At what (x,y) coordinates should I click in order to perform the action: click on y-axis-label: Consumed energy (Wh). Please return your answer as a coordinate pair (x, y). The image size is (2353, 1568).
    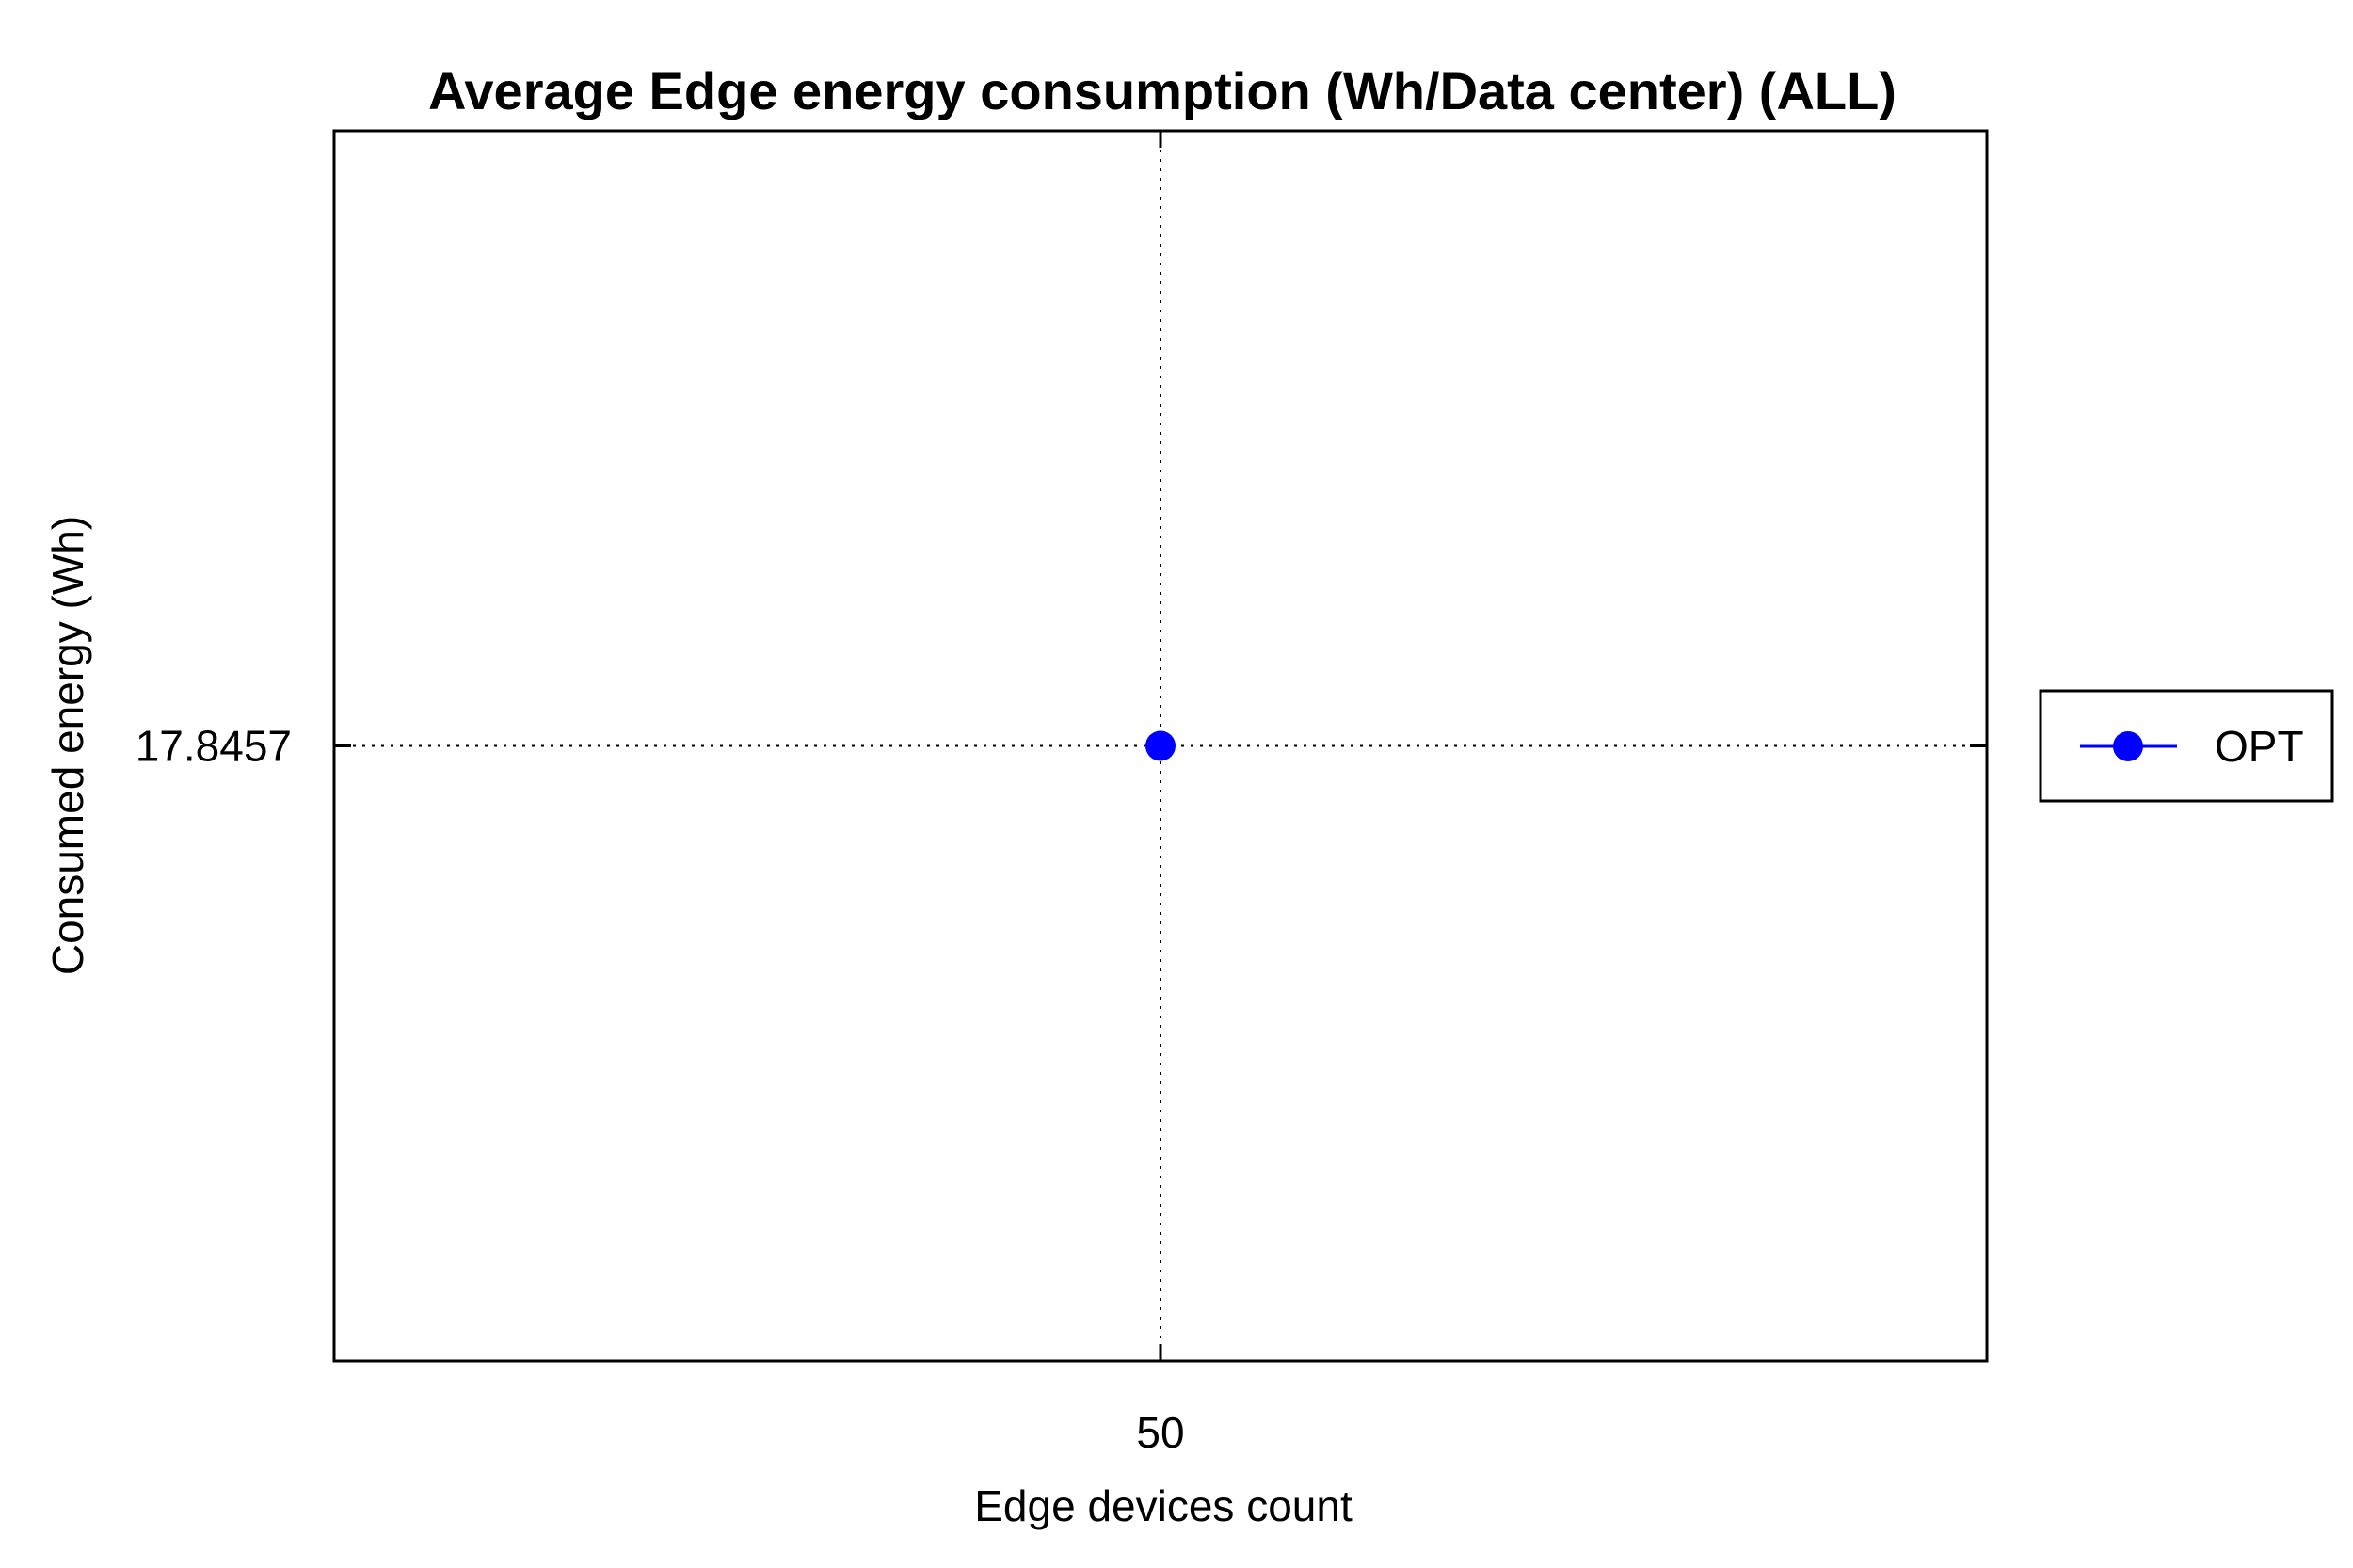
    Looking at the image, I should click on (67, 745).